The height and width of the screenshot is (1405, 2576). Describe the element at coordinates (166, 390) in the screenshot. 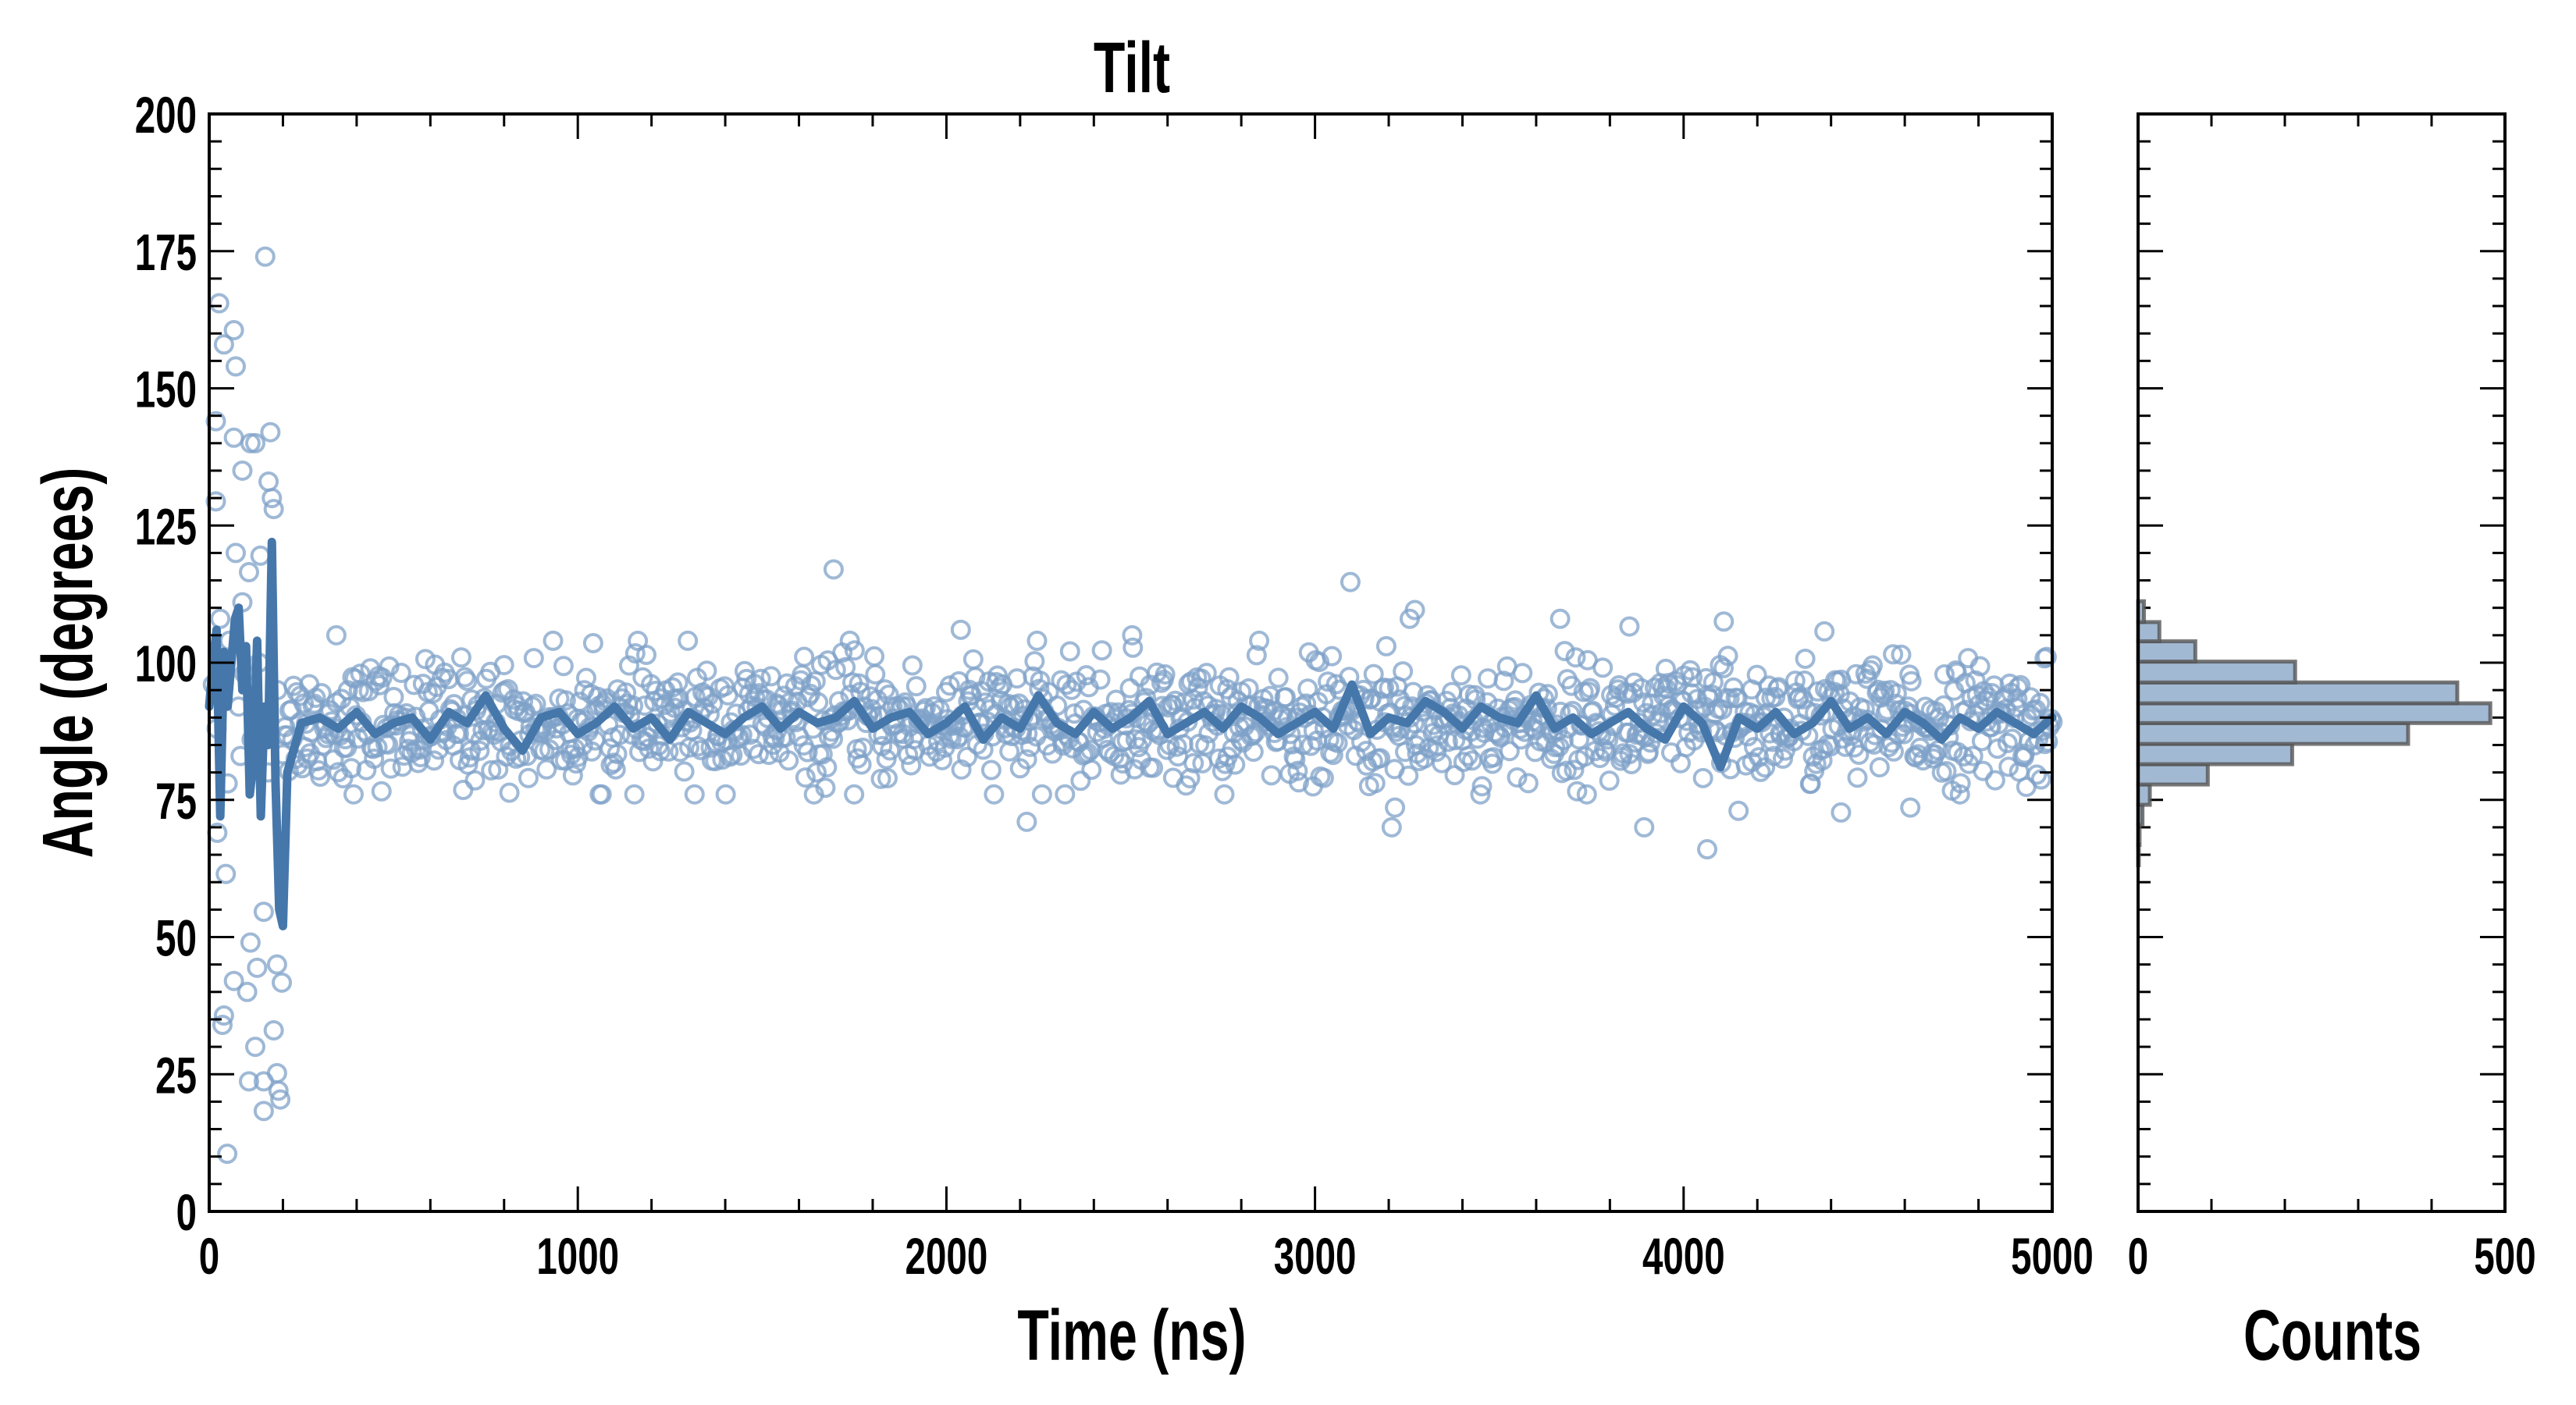

I see `y-tick-label: 150` at that location.